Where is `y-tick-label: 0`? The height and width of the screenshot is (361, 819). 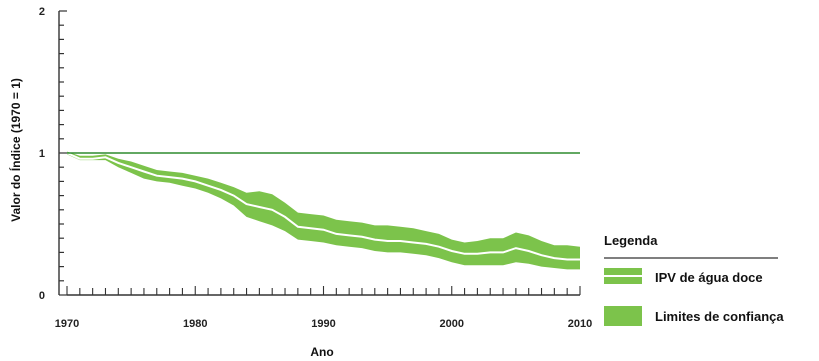
y-tick-label: 0 is located at coordinates (42, 296).